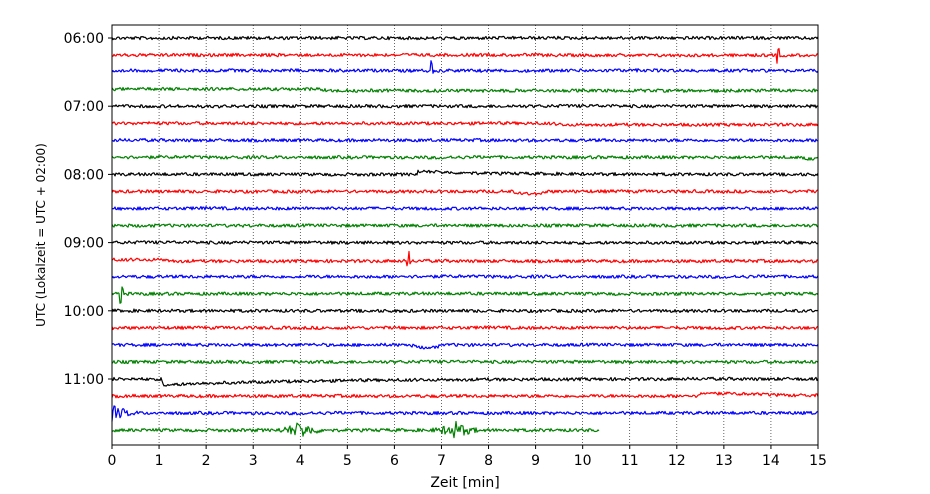 The width and height of the screenshot is (930, 494). Describe the element at coordinates (677, 461) in the screenshot. I see `x-tick-label-12: 12` at that location.